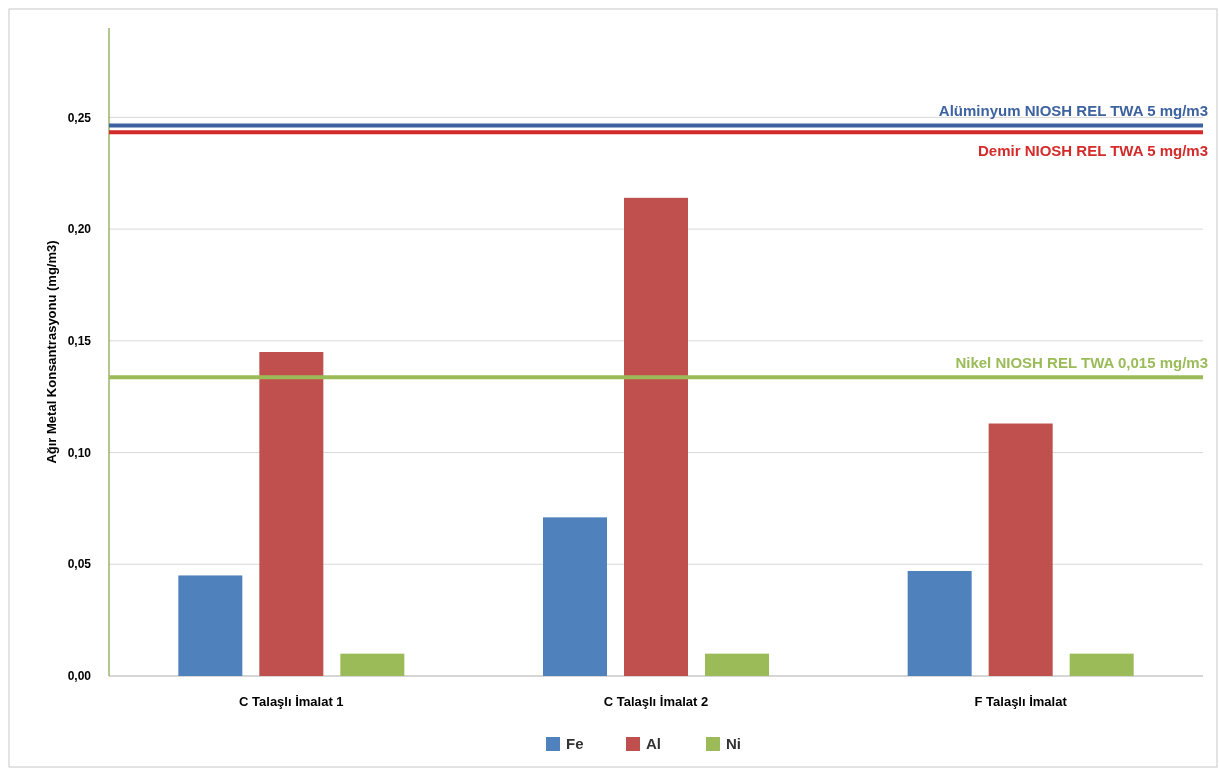  What do you see at coordinates (1073, 111) in the screenshot?
I see `ref-line-label: Alüminyum NIOSH REL TWA 5 mg/m3` at bounding box center [1073, 111].